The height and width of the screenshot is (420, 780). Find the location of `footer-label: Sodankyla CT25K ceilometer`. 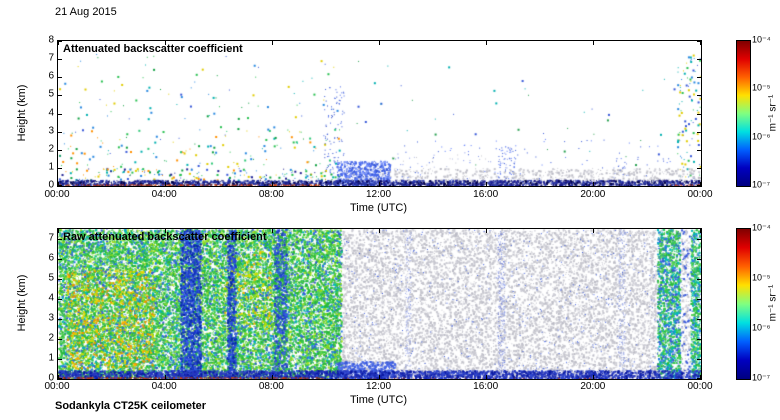

footer-label: Sodankyla CT25K ceilometer is located at coordinates (131, 406).